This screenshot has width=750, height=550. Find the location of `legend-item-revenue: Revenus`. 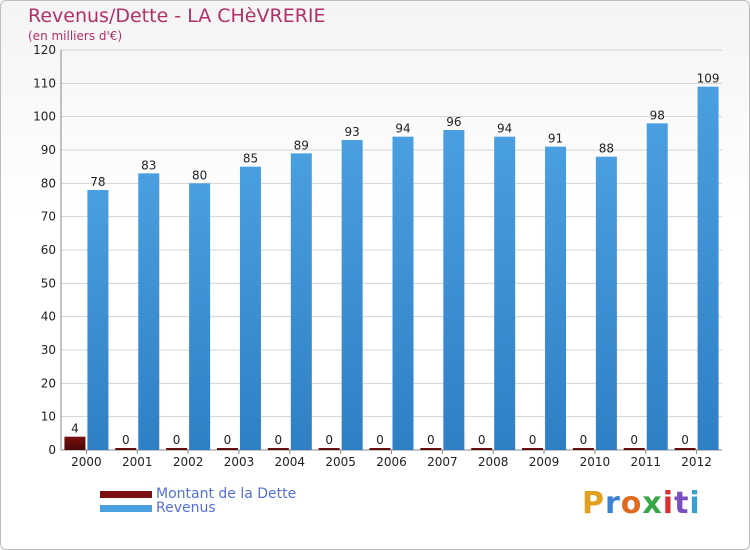

legend-item-revenue: Revenus is located at coordinates (158, 508).